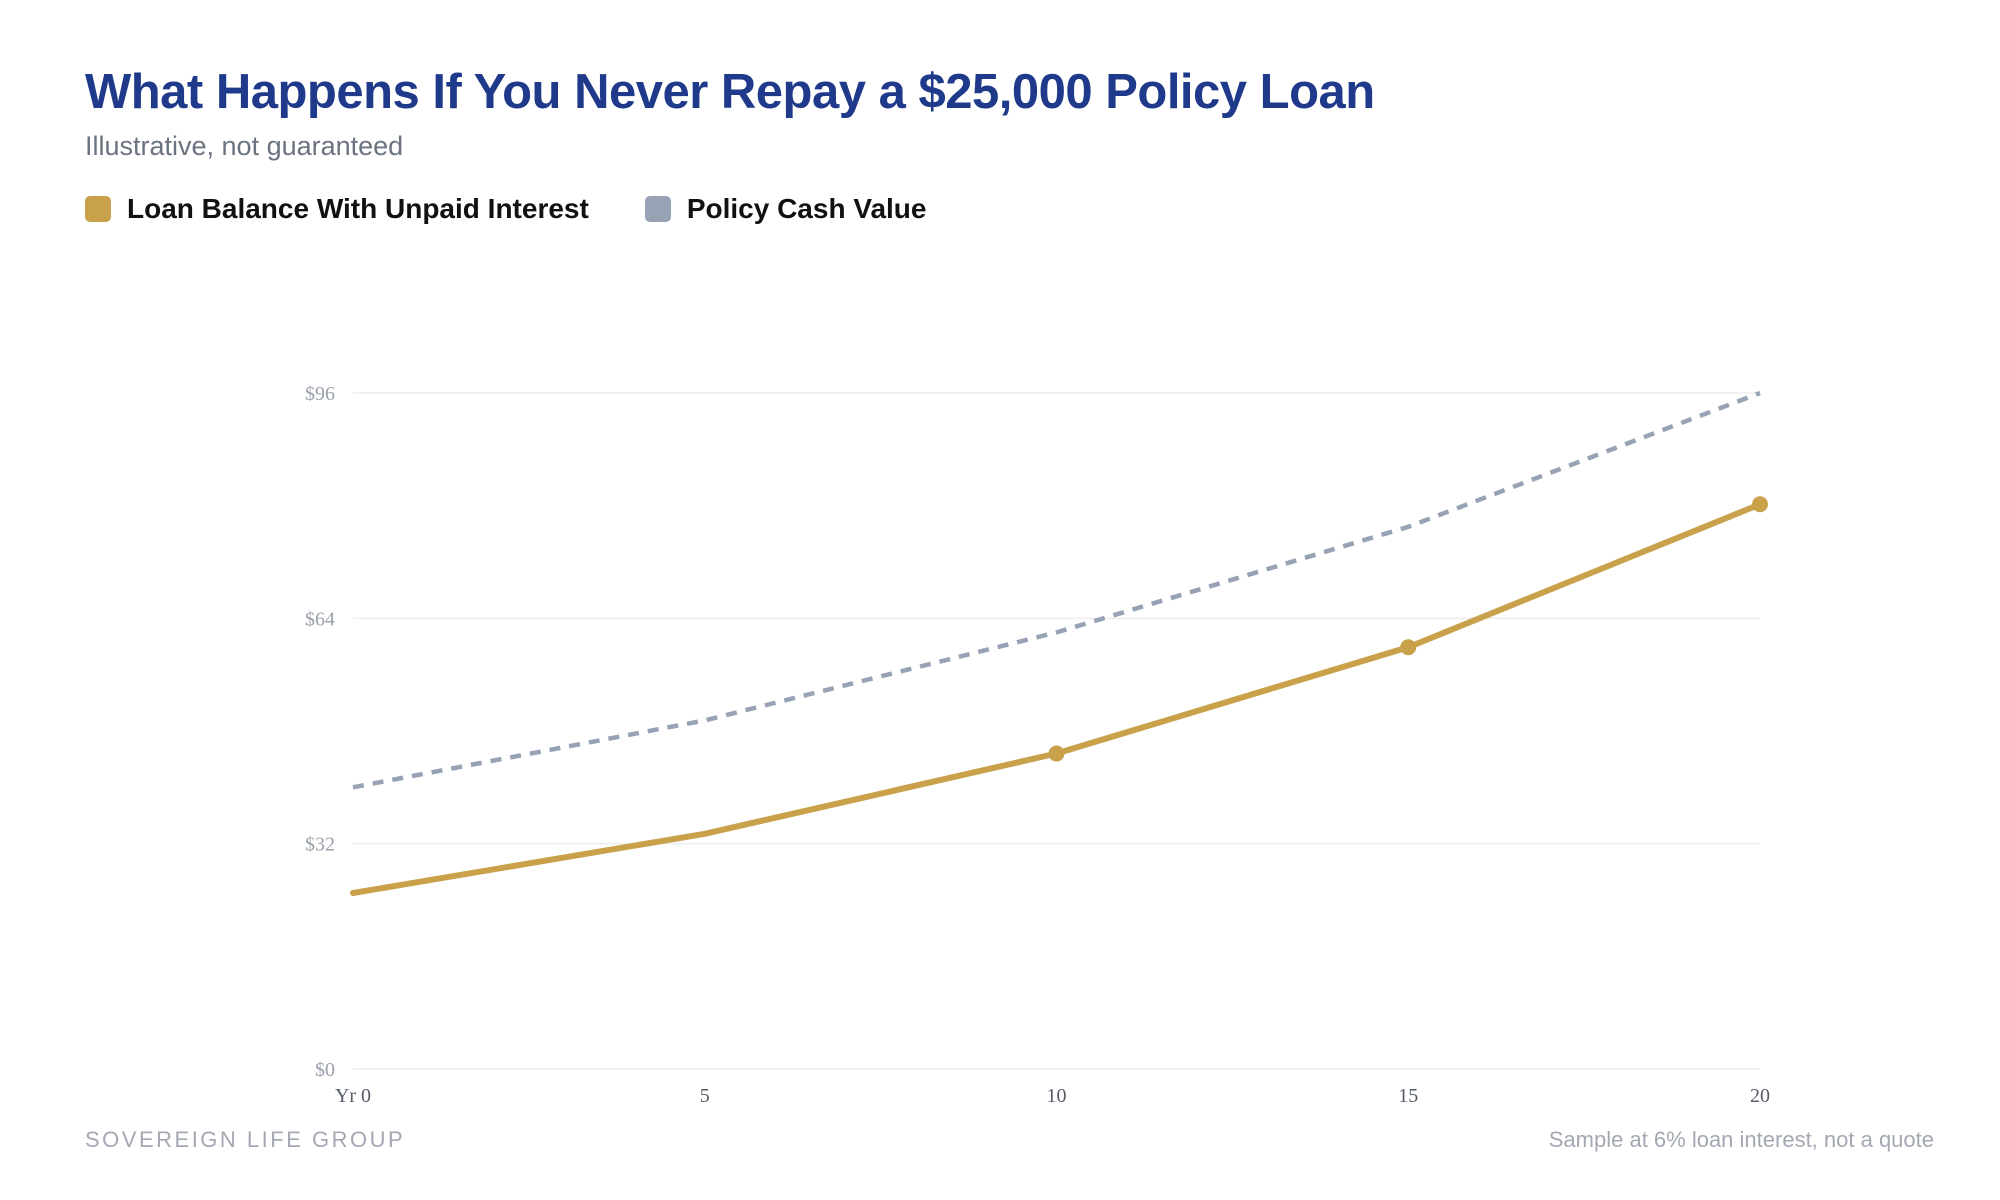 The height and width of the screenshot is (1200, 2000). What do you see at coordinates (657, 209) in the screenshot?
I see `legend-swatch-cash-value` at bounding box center [657, 209].